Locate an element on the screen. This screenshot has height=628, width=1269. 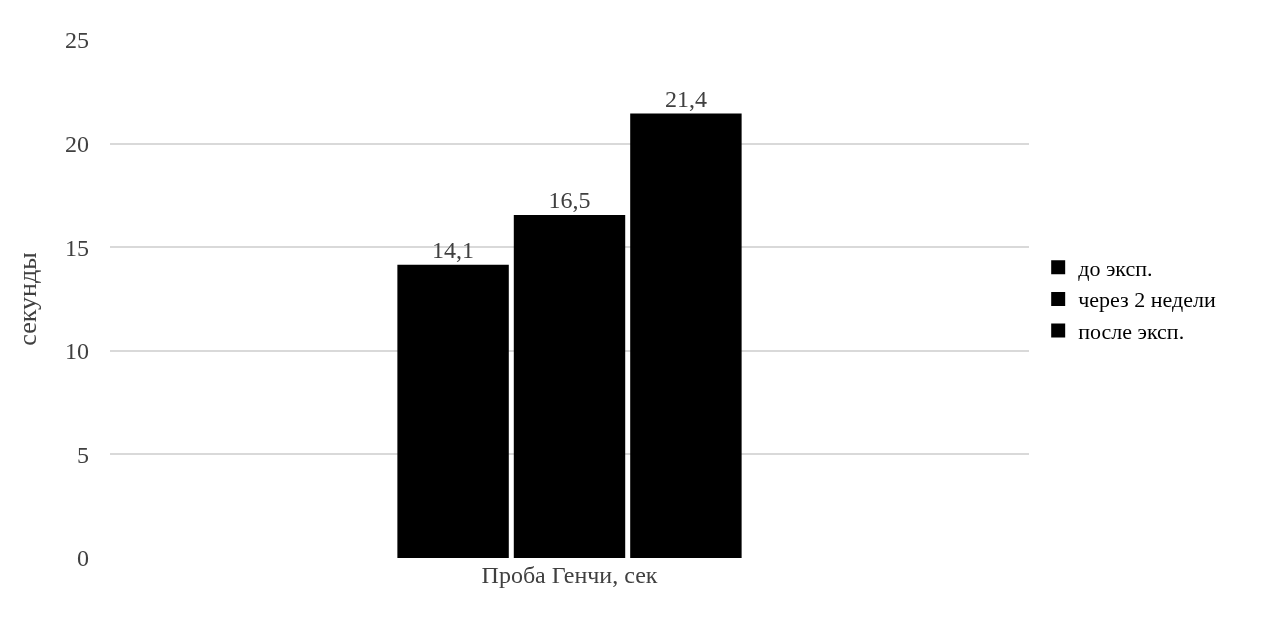
y-tick-label: 5 is located at coordinates (83, 454).